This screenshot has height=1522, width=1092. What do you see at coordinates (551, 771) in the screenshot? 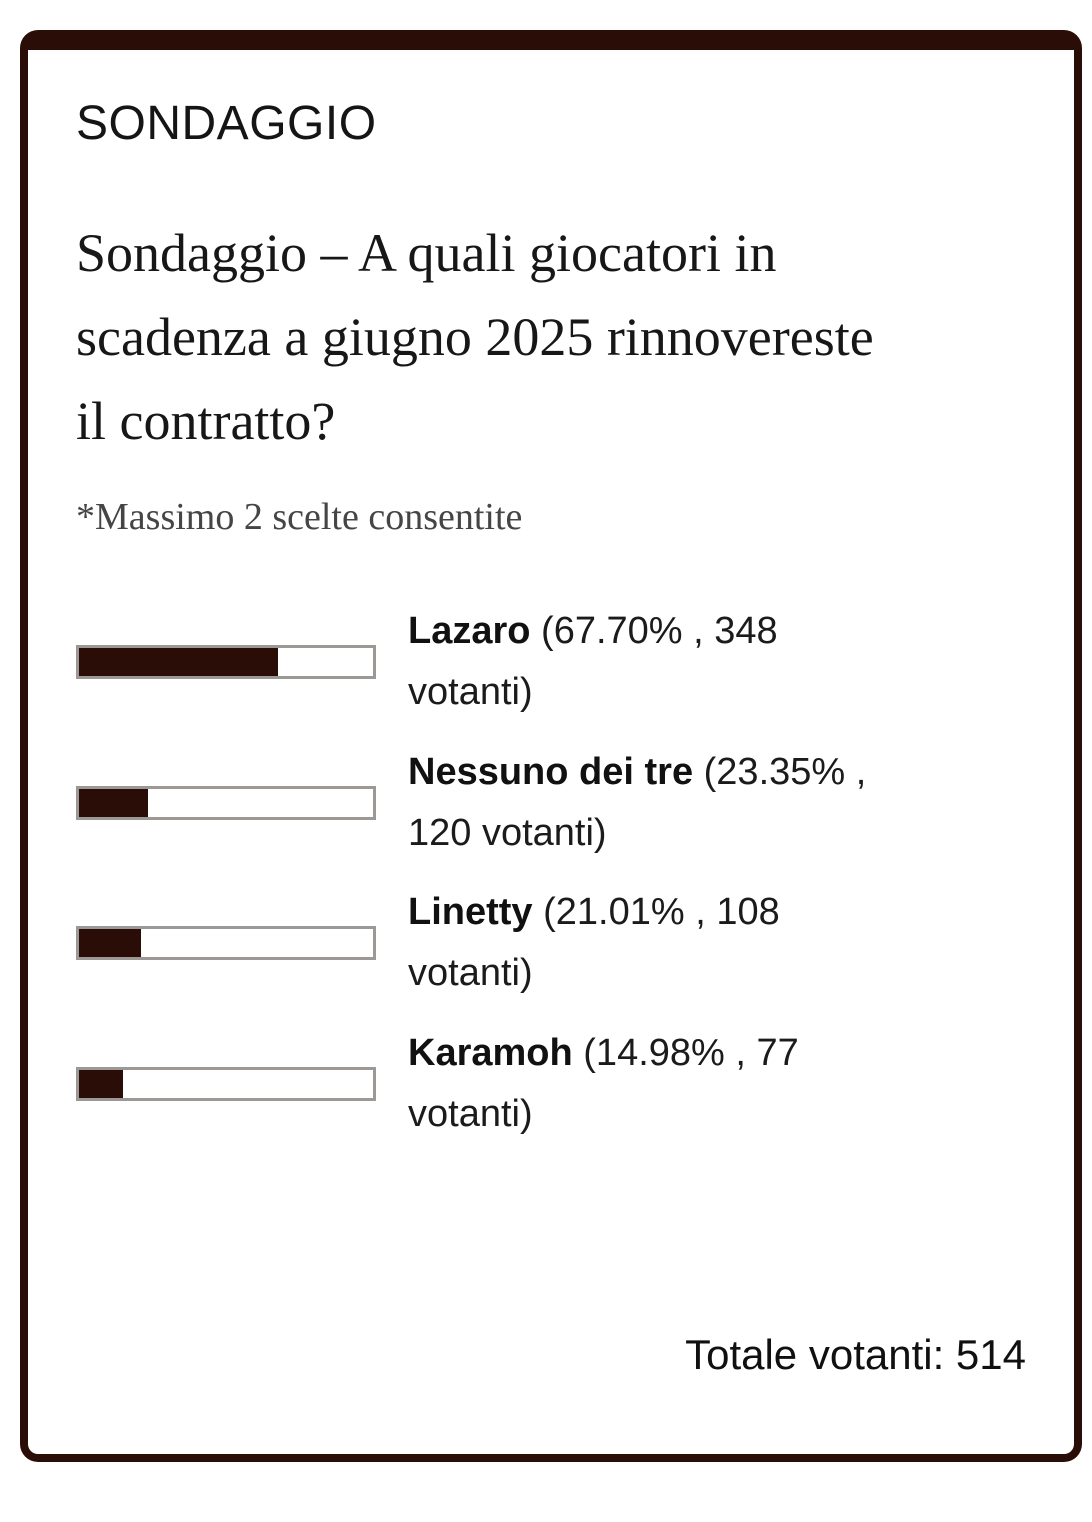
I see `result-option-name: Nessuno dei tre` at bounding box center [551, 771].